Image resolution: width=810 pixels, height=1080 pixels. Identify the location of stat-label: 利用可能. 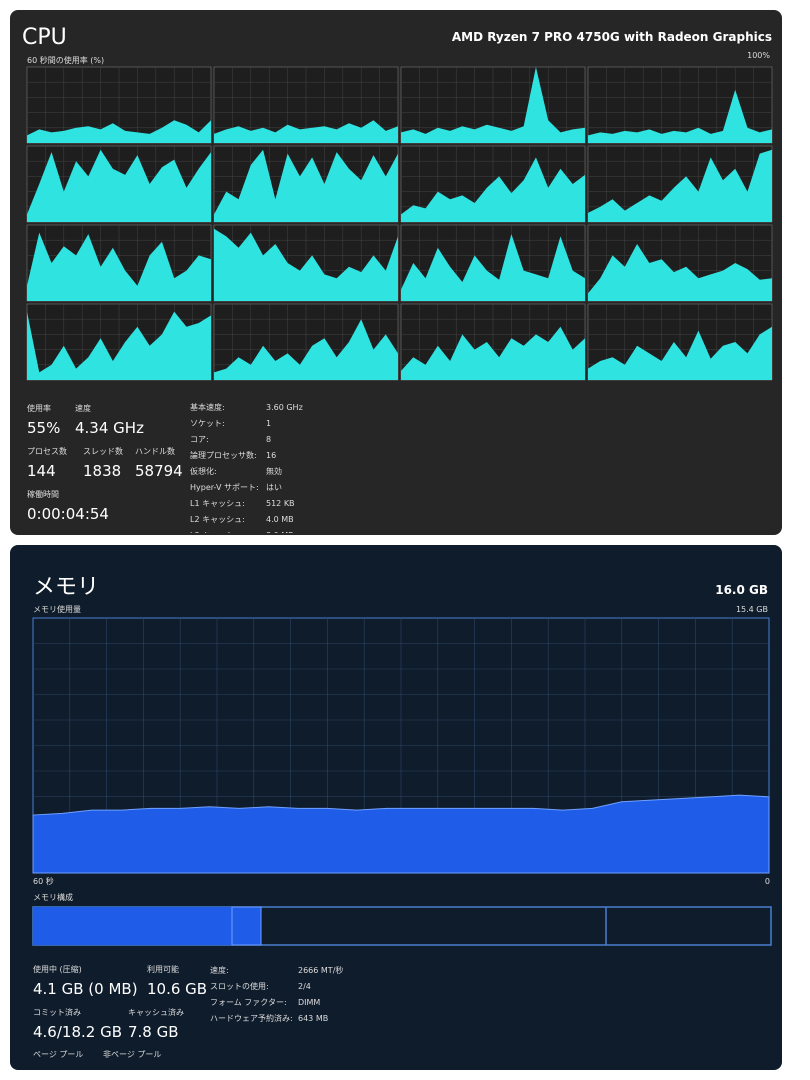
(163, 969).